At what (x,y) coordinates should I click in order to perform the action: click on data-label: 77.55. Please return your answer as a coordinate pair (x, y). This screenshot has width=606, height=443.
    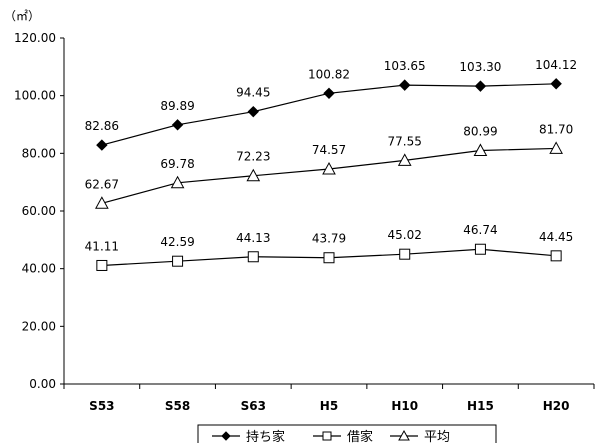
    Looking at the image, I should click on (405, 141).